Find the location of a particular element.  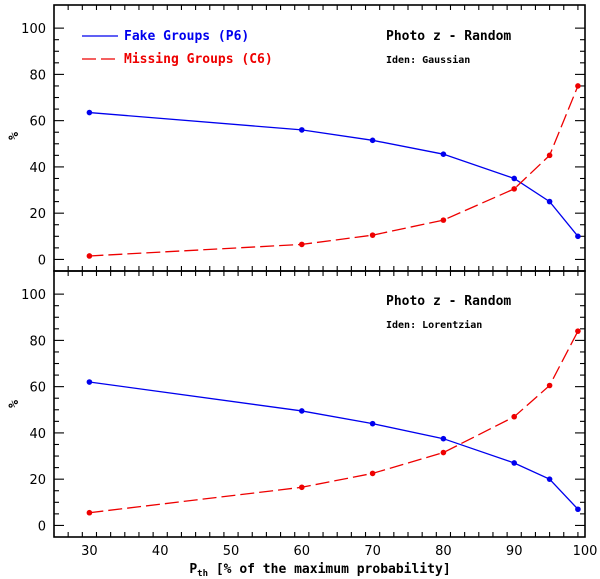

x-axis-title-main: P is located at coordinates (193, 569).